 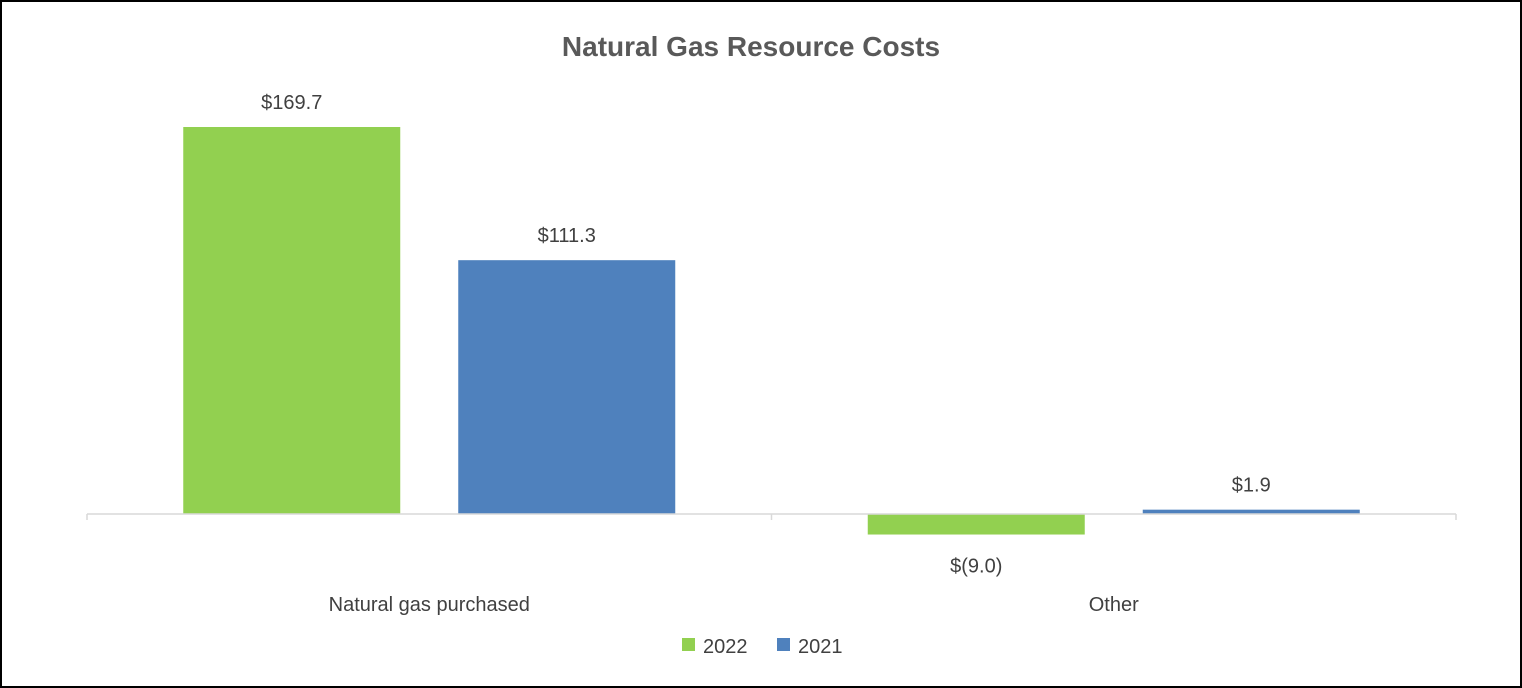 I want to click on legend-label-2022: 2022, so click(x=725, y=647).